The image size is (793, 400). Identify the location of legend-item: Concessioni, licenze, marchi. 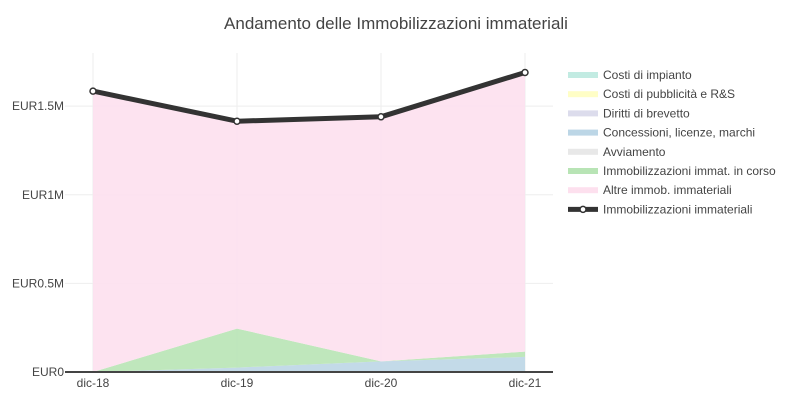
(661, 133).